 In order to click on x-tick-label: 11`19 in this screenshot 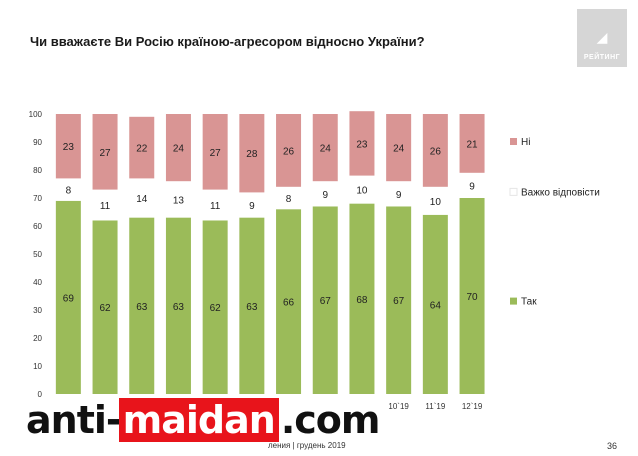, I will do `click(435, 406)`.